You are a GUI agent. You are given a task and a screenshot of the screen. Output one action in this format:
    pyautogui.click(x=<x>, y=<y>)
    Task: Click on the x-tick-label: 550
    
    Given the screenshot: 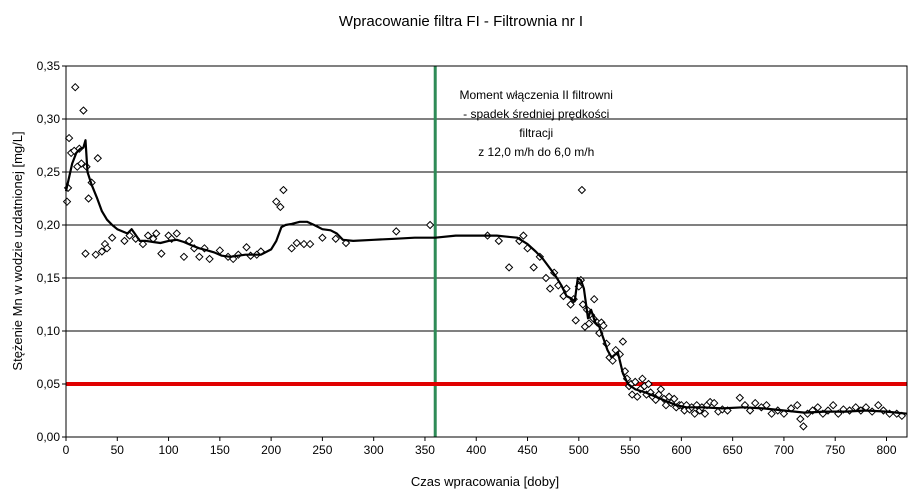 What is the action you would take?
    pyautogui.click(x=630, y=450)
    